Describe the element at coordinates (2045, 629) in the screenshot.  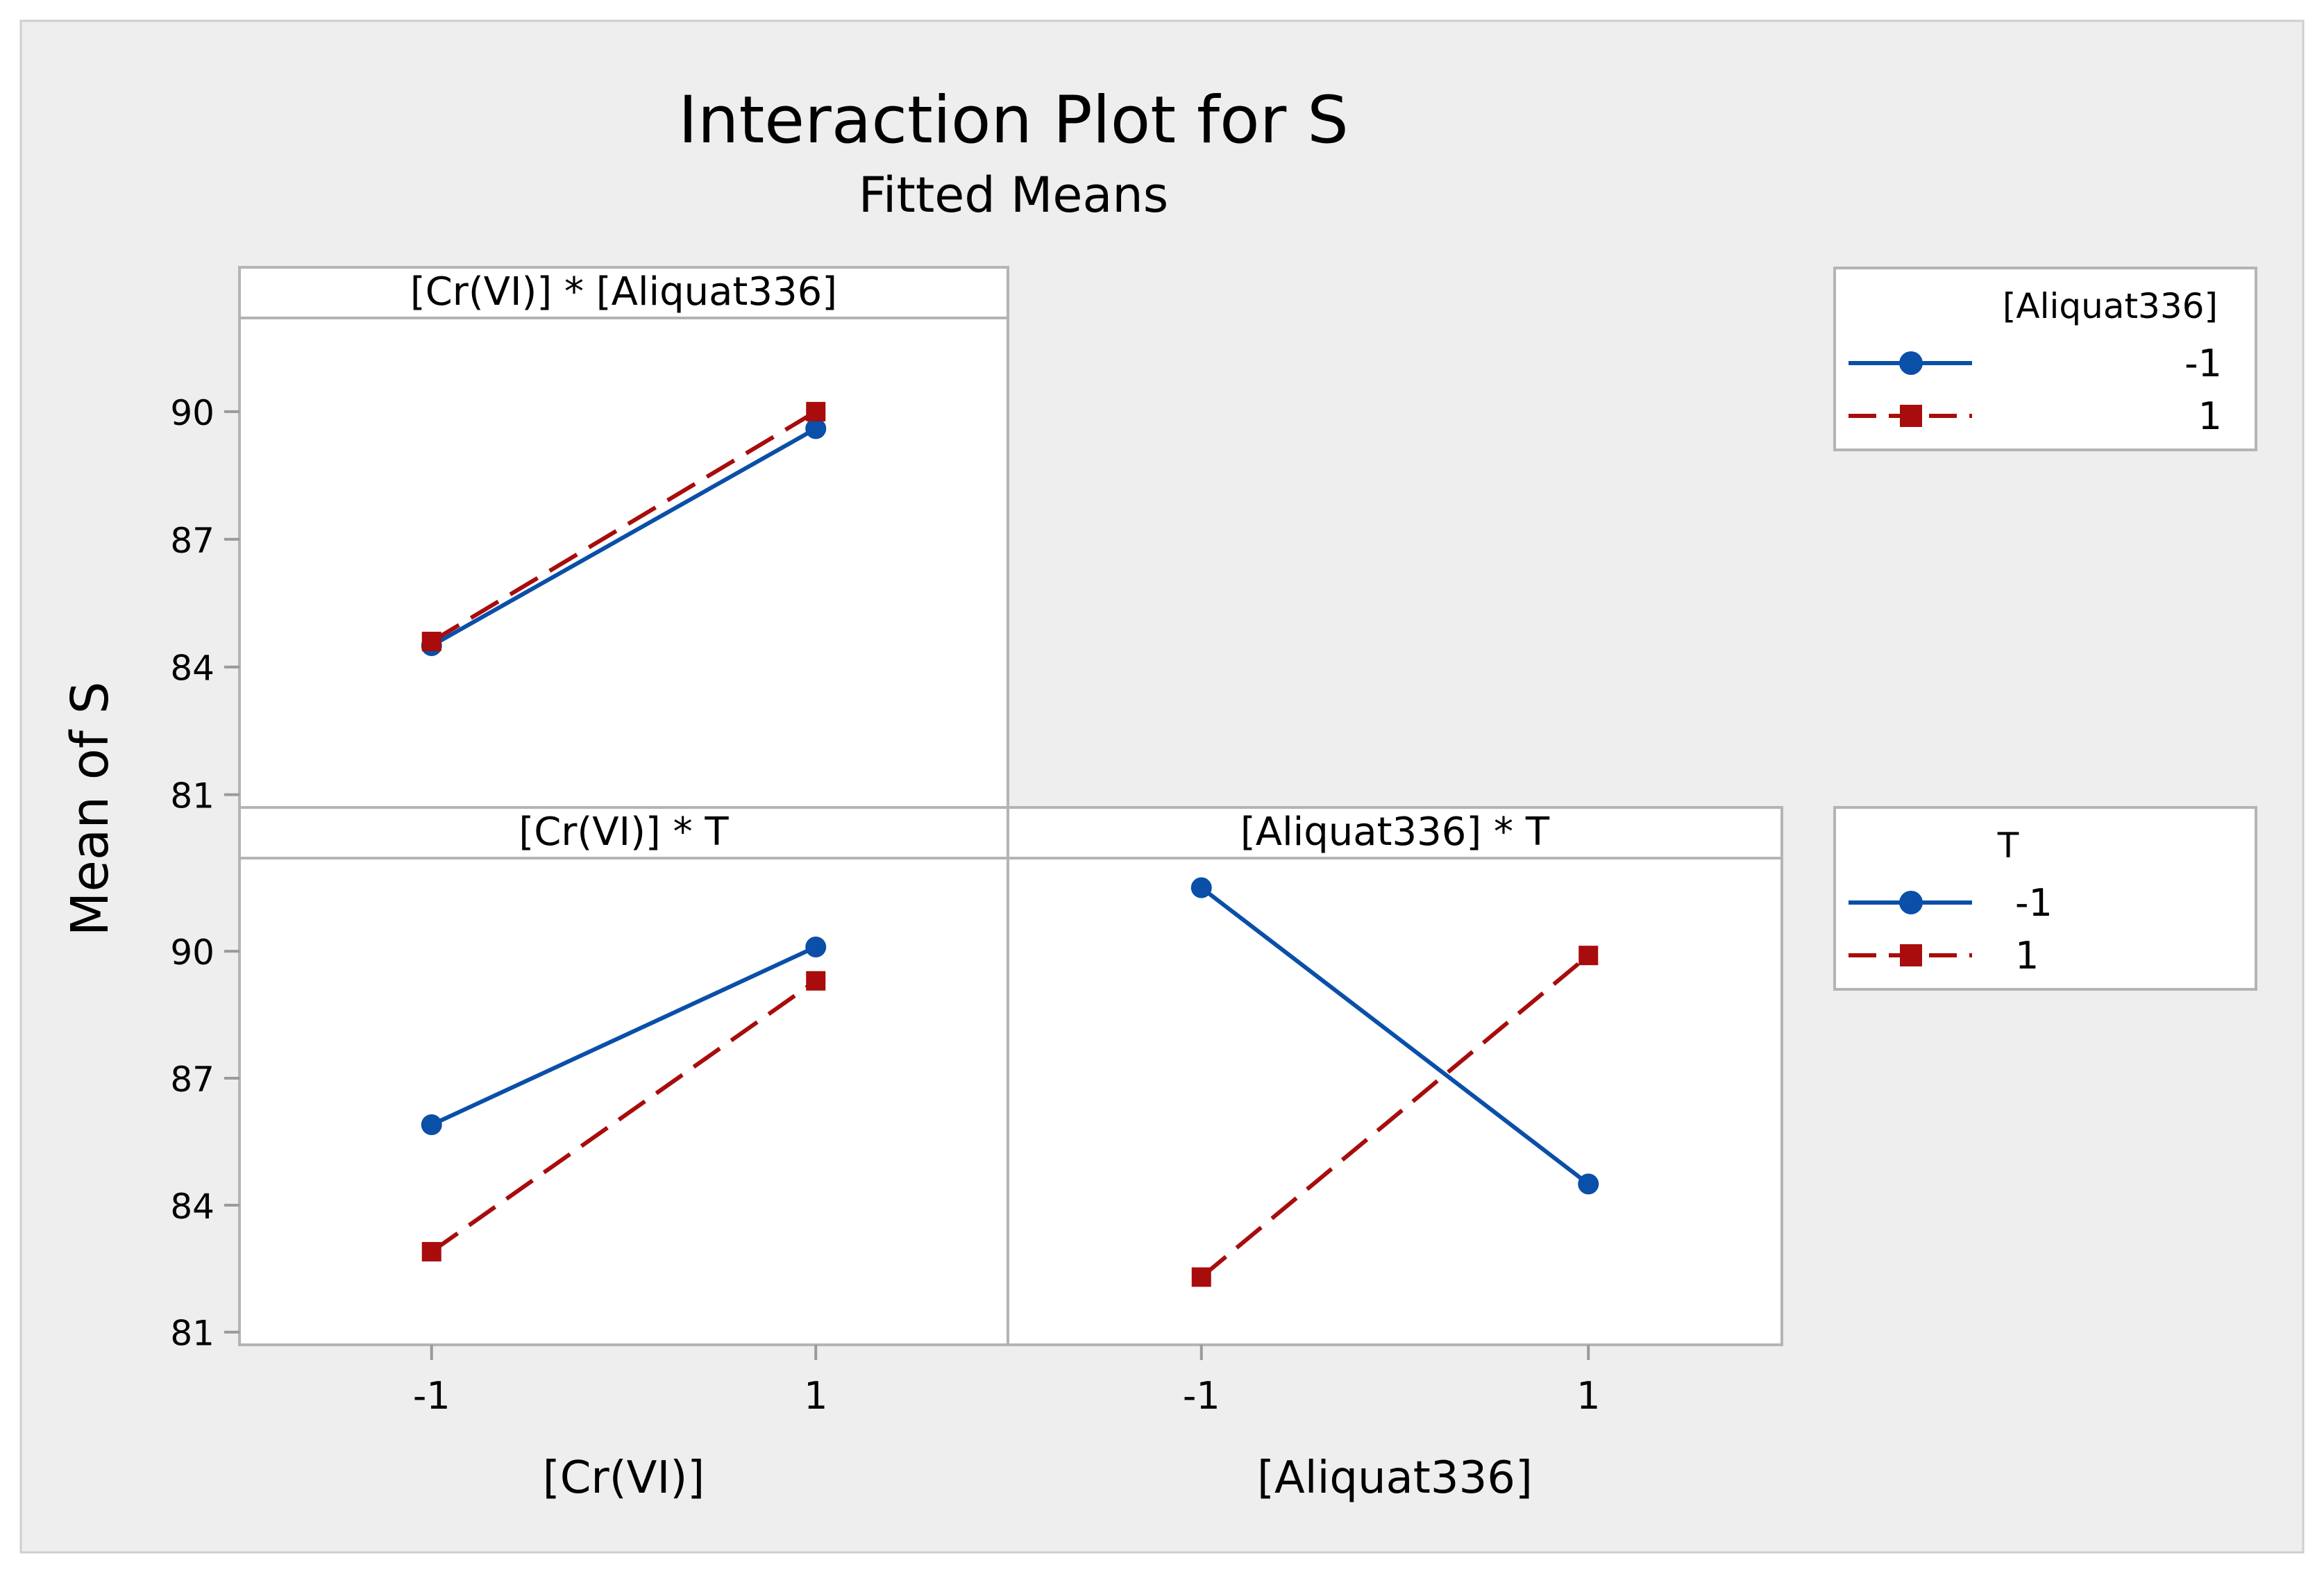
I see `legends-layer: [Aliquat336] -1 1 T -1 1` at that location.